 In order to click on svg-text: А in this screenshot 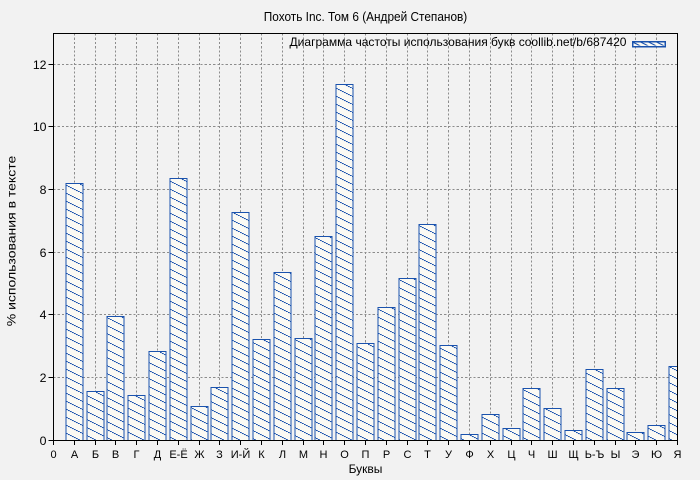, I will do `click(75, 455)`.